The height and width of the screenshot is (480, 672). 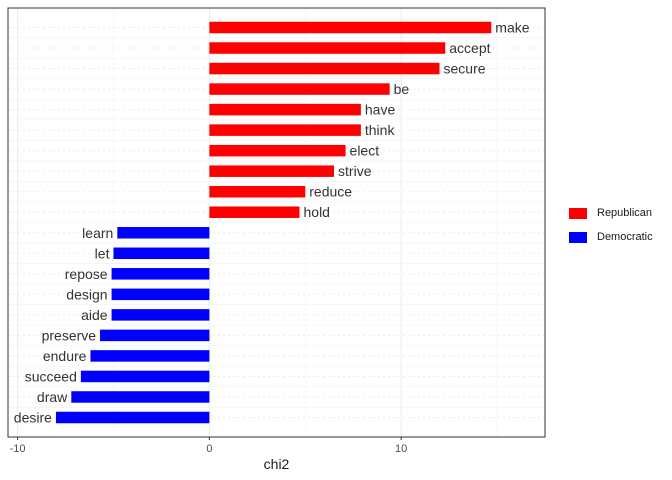 I want to click on bar-democratic-let, so click(x=161, y=253).